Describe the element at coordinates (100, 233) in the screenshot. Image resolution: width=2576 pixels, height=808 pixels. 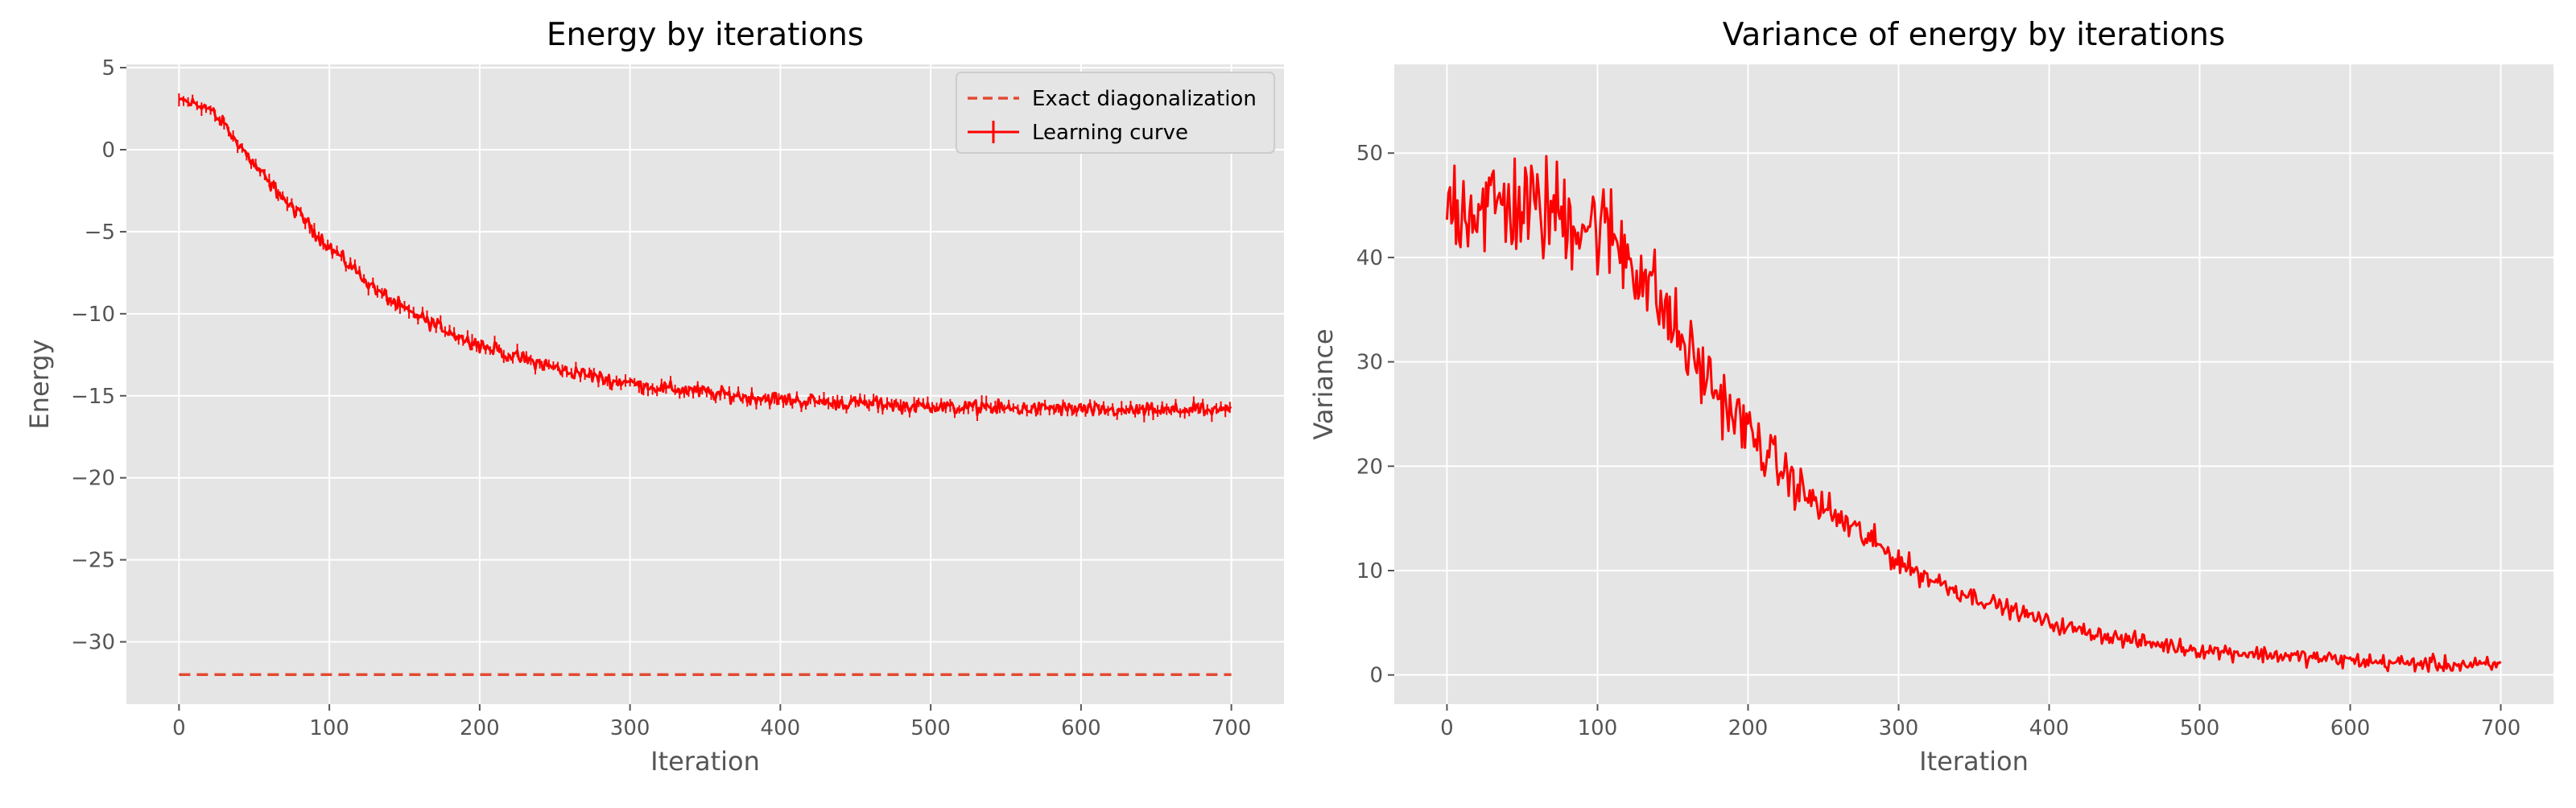
I see `y-tick-label: −5` at that location.